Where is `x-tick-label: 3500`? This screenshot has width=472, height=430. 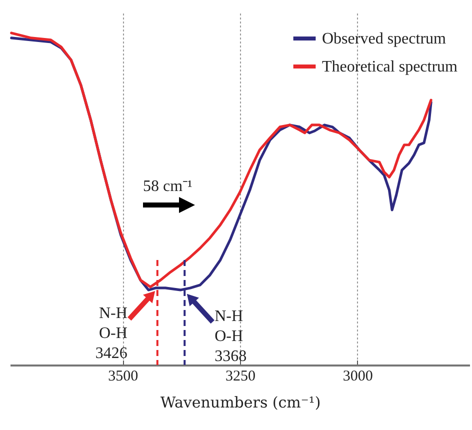
x-tick-label: 3500 is located at coordinates (123, 376).